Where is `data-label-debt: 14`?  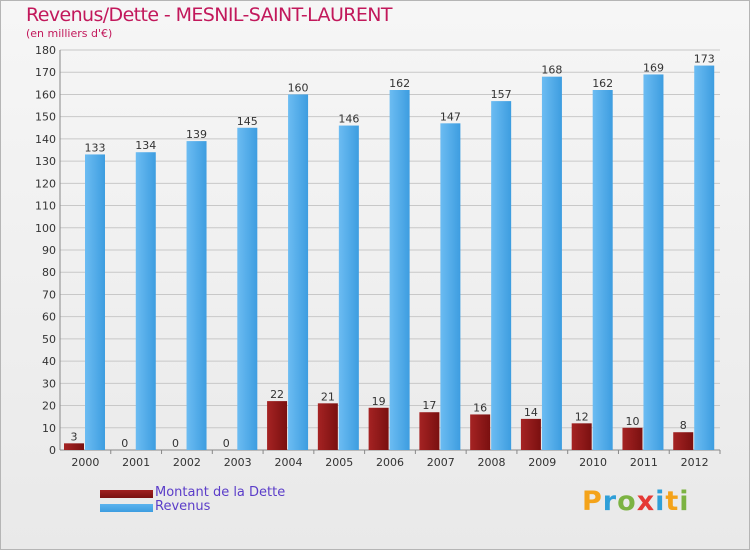 data-label-debt: 14 is located at coordinates (531, 412).